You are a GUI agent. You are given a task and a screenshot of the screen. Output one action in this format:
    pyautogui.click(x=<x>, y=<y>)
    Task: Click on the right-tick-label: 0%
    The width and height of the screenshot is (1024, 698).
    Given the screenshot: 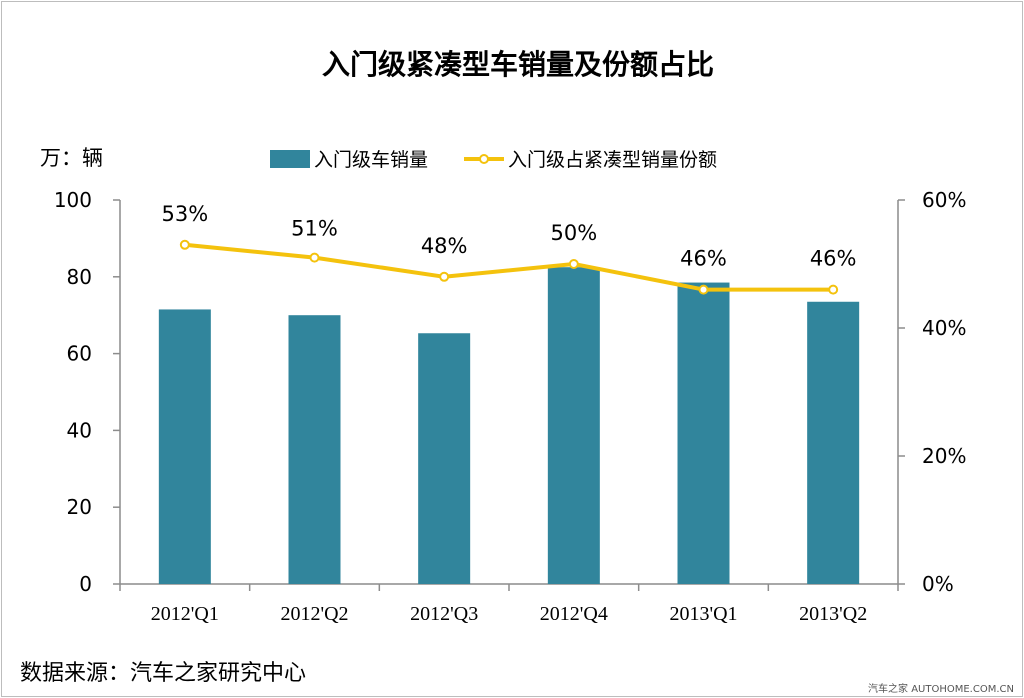 What is the action you would take?
    pyautogui.click(x=938, y=584)
    